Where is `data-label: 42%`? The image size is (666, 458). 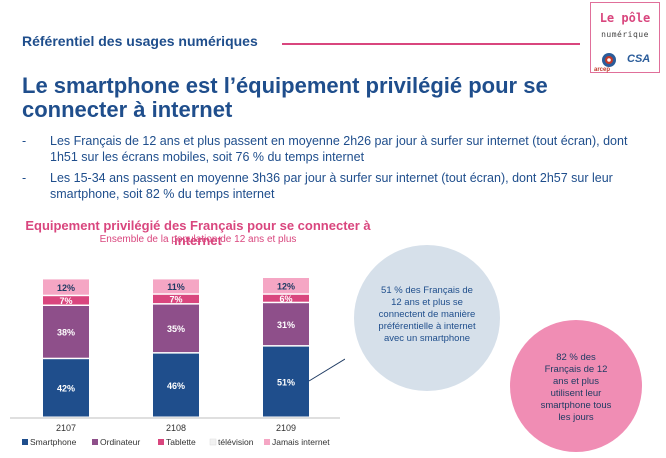 data-label: 42% is located at coordinates (66, 389).